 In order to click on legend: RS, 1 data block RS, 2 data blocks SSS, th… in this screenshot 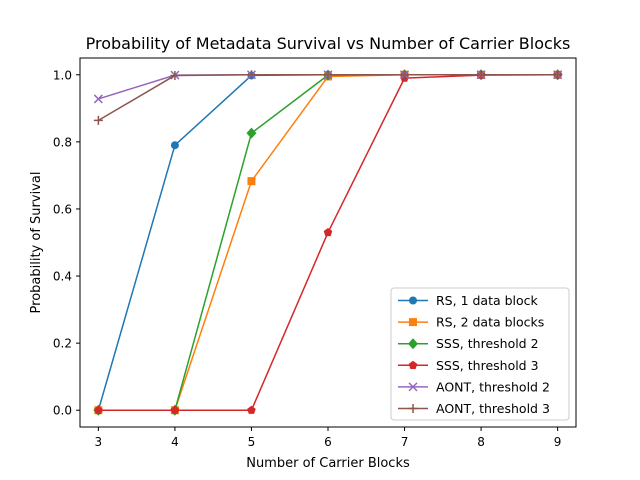, I will do `click(480, 354)`.